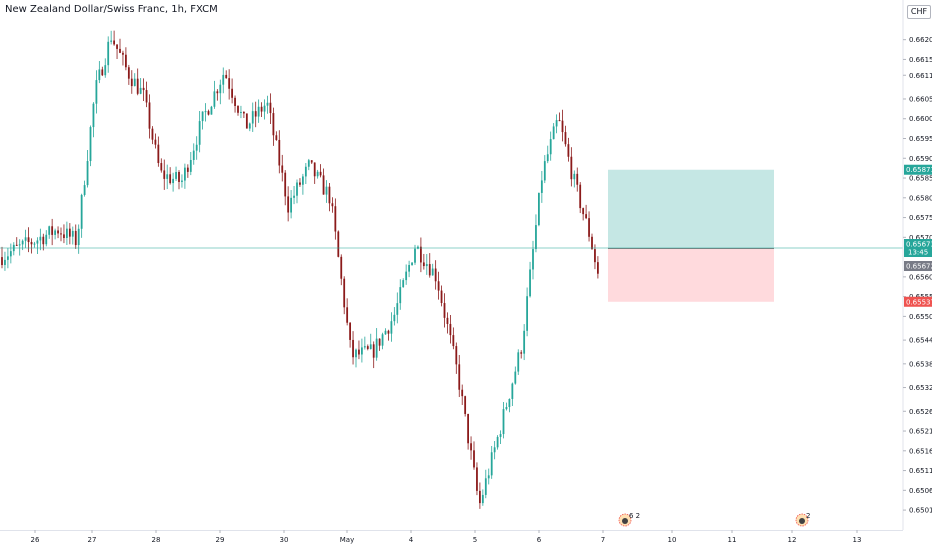  Describe the element at coordinates (629, 519) in the screenshot. I see `event-marker: 6 2` at that location.